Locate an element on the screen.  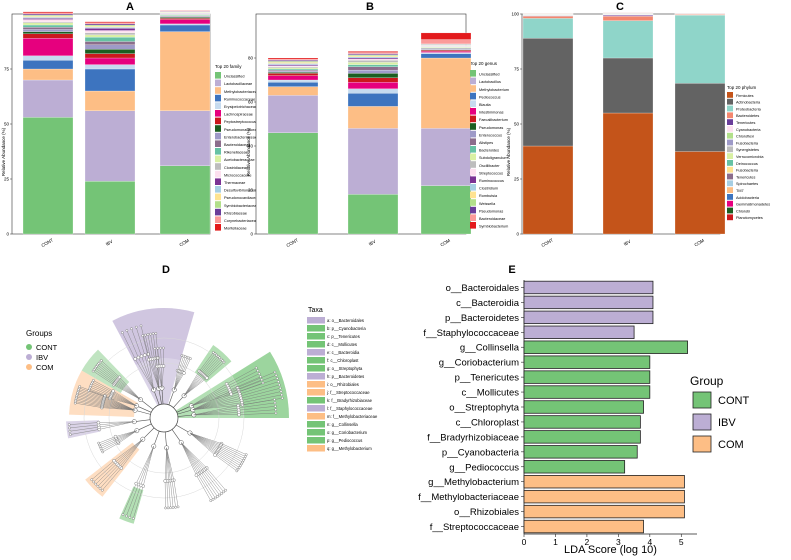
lda-legend-swatch is located at coordinates (702, 422).